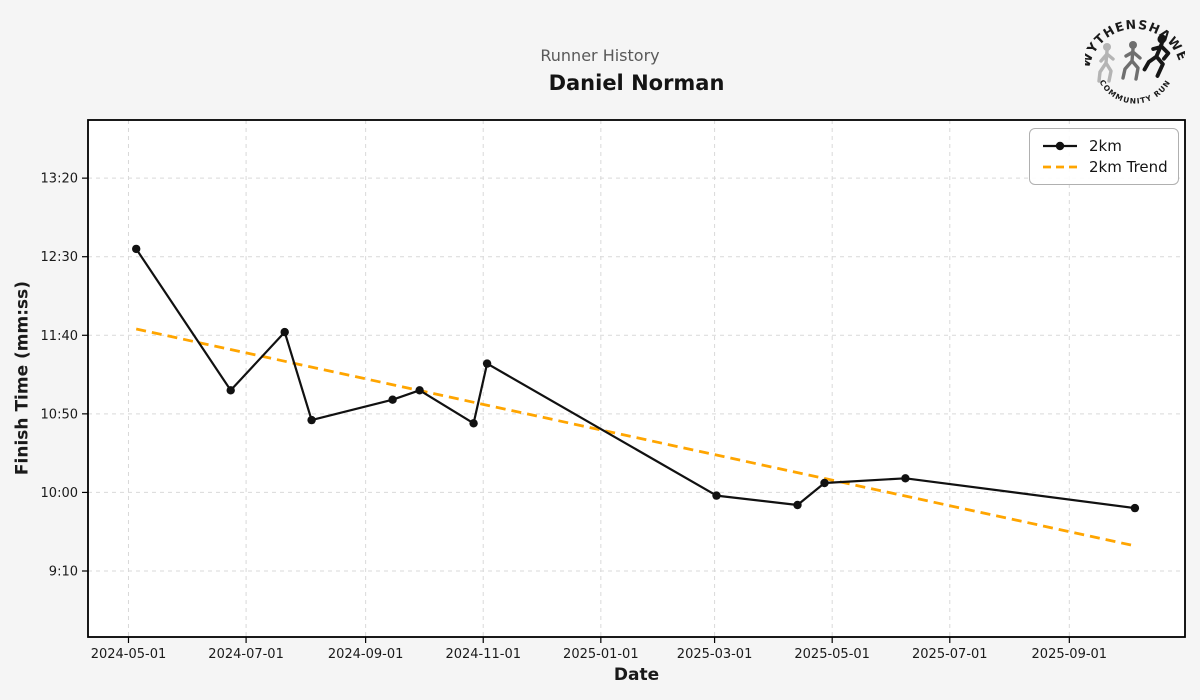  I want to click on legend-entry-2km-trend: 2km Trend, so click(1104, 167).